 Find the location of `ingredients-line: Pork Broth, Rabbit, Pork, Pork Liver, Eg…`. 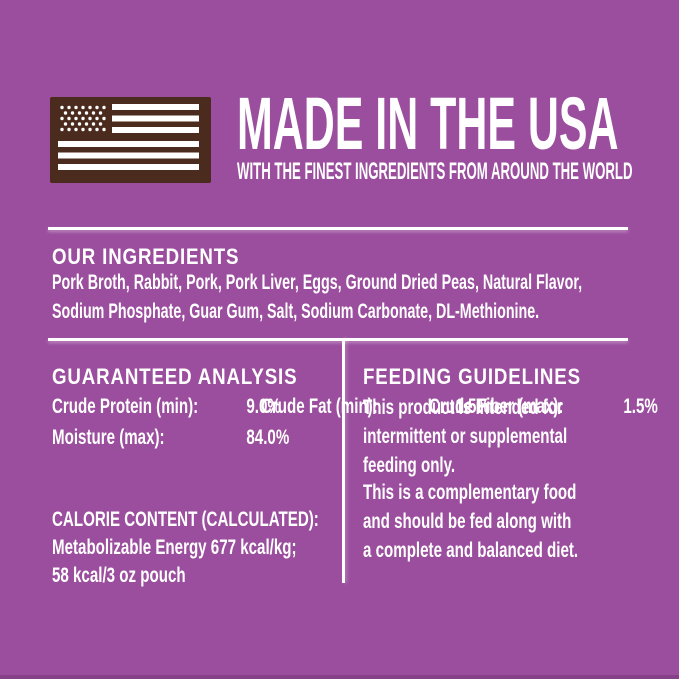

ingredients-line: Pork Broth, Rabbit, Pork, Pork Liver, Eg… is located at coordinates (317, 282).